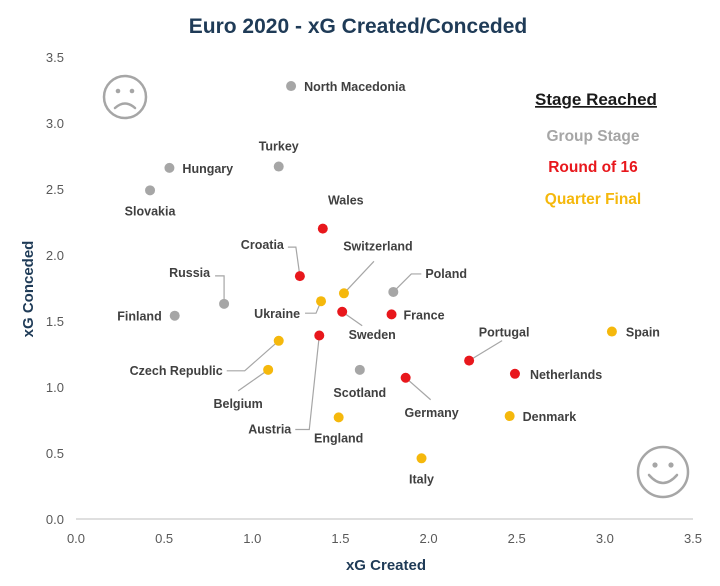  I want to click on label-england: England, so click(338, 438).